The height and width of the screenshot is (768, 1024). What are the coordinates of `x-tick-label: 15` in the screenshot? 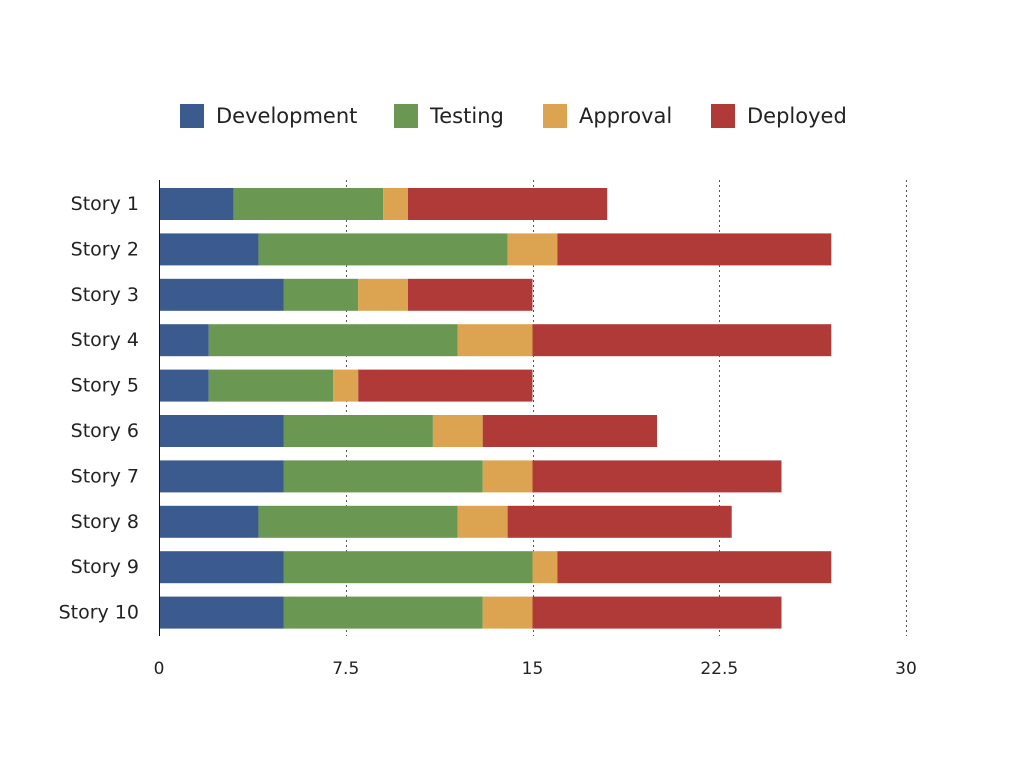 It's located at (533, 669).